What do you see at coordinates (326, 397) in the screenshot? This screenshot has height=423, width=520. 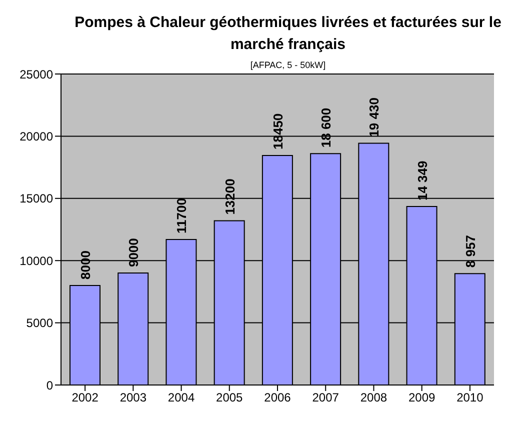 I see `x-tick-label: 2007` at bounding box center [326, 397].